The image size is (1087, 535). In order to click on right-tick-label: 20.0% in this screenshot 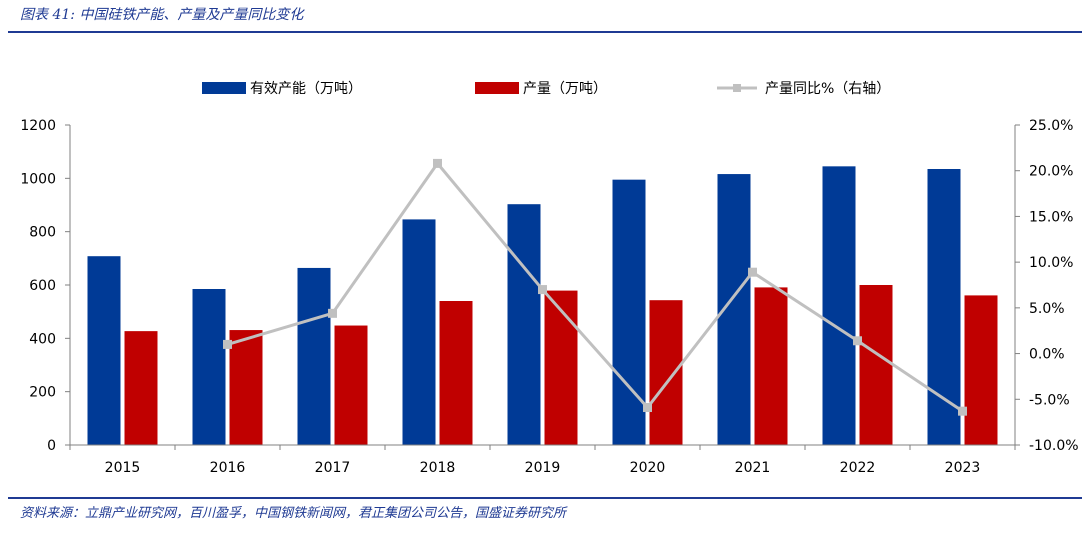, I will do `click(1051, 172)`.